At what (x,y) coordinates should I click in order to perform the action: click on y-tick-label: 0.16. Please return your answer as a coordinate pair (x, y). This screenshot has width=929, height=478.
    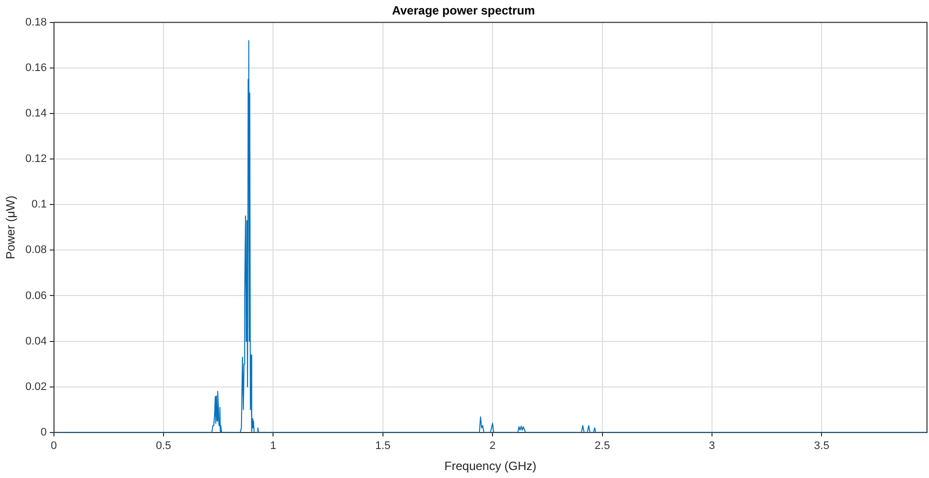
    Looking at the image, I should click on (36, 68).